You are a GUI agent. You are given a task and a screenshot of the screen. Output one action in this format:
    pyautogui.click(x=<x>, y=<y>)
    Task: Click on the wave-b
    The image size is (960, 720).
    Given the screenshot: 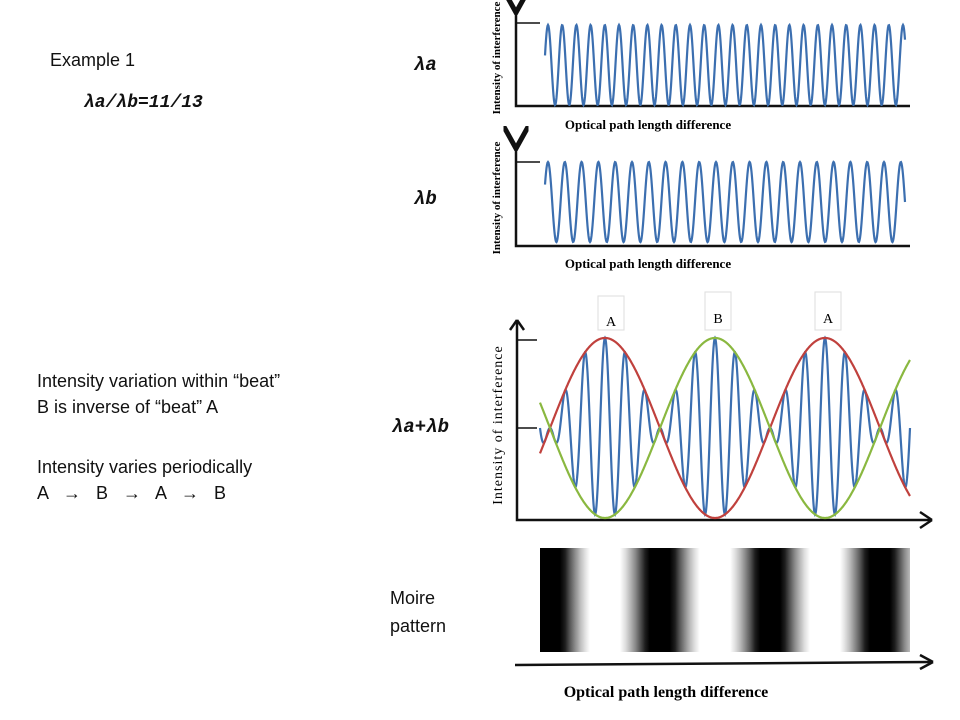 What is the action you would take?
    pyautogui.click(x=725, y=202)
    